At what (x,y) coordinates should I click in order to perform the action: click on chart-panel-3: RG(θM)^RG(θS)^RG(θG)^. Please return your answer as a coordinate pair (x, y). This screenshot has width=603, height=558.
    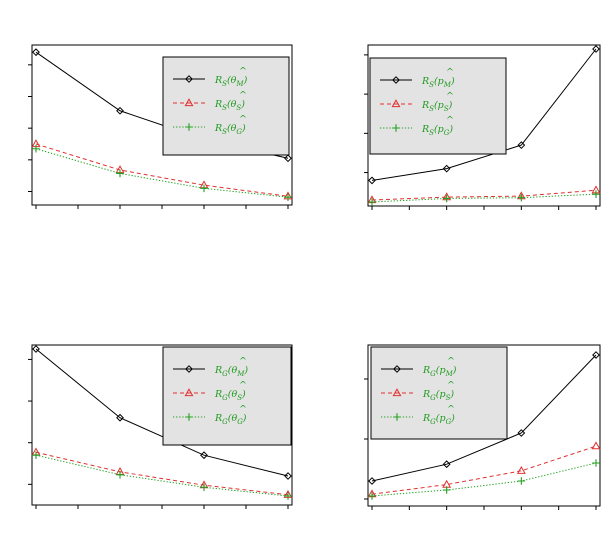
    Looking at the image, I should click on (160, 426).